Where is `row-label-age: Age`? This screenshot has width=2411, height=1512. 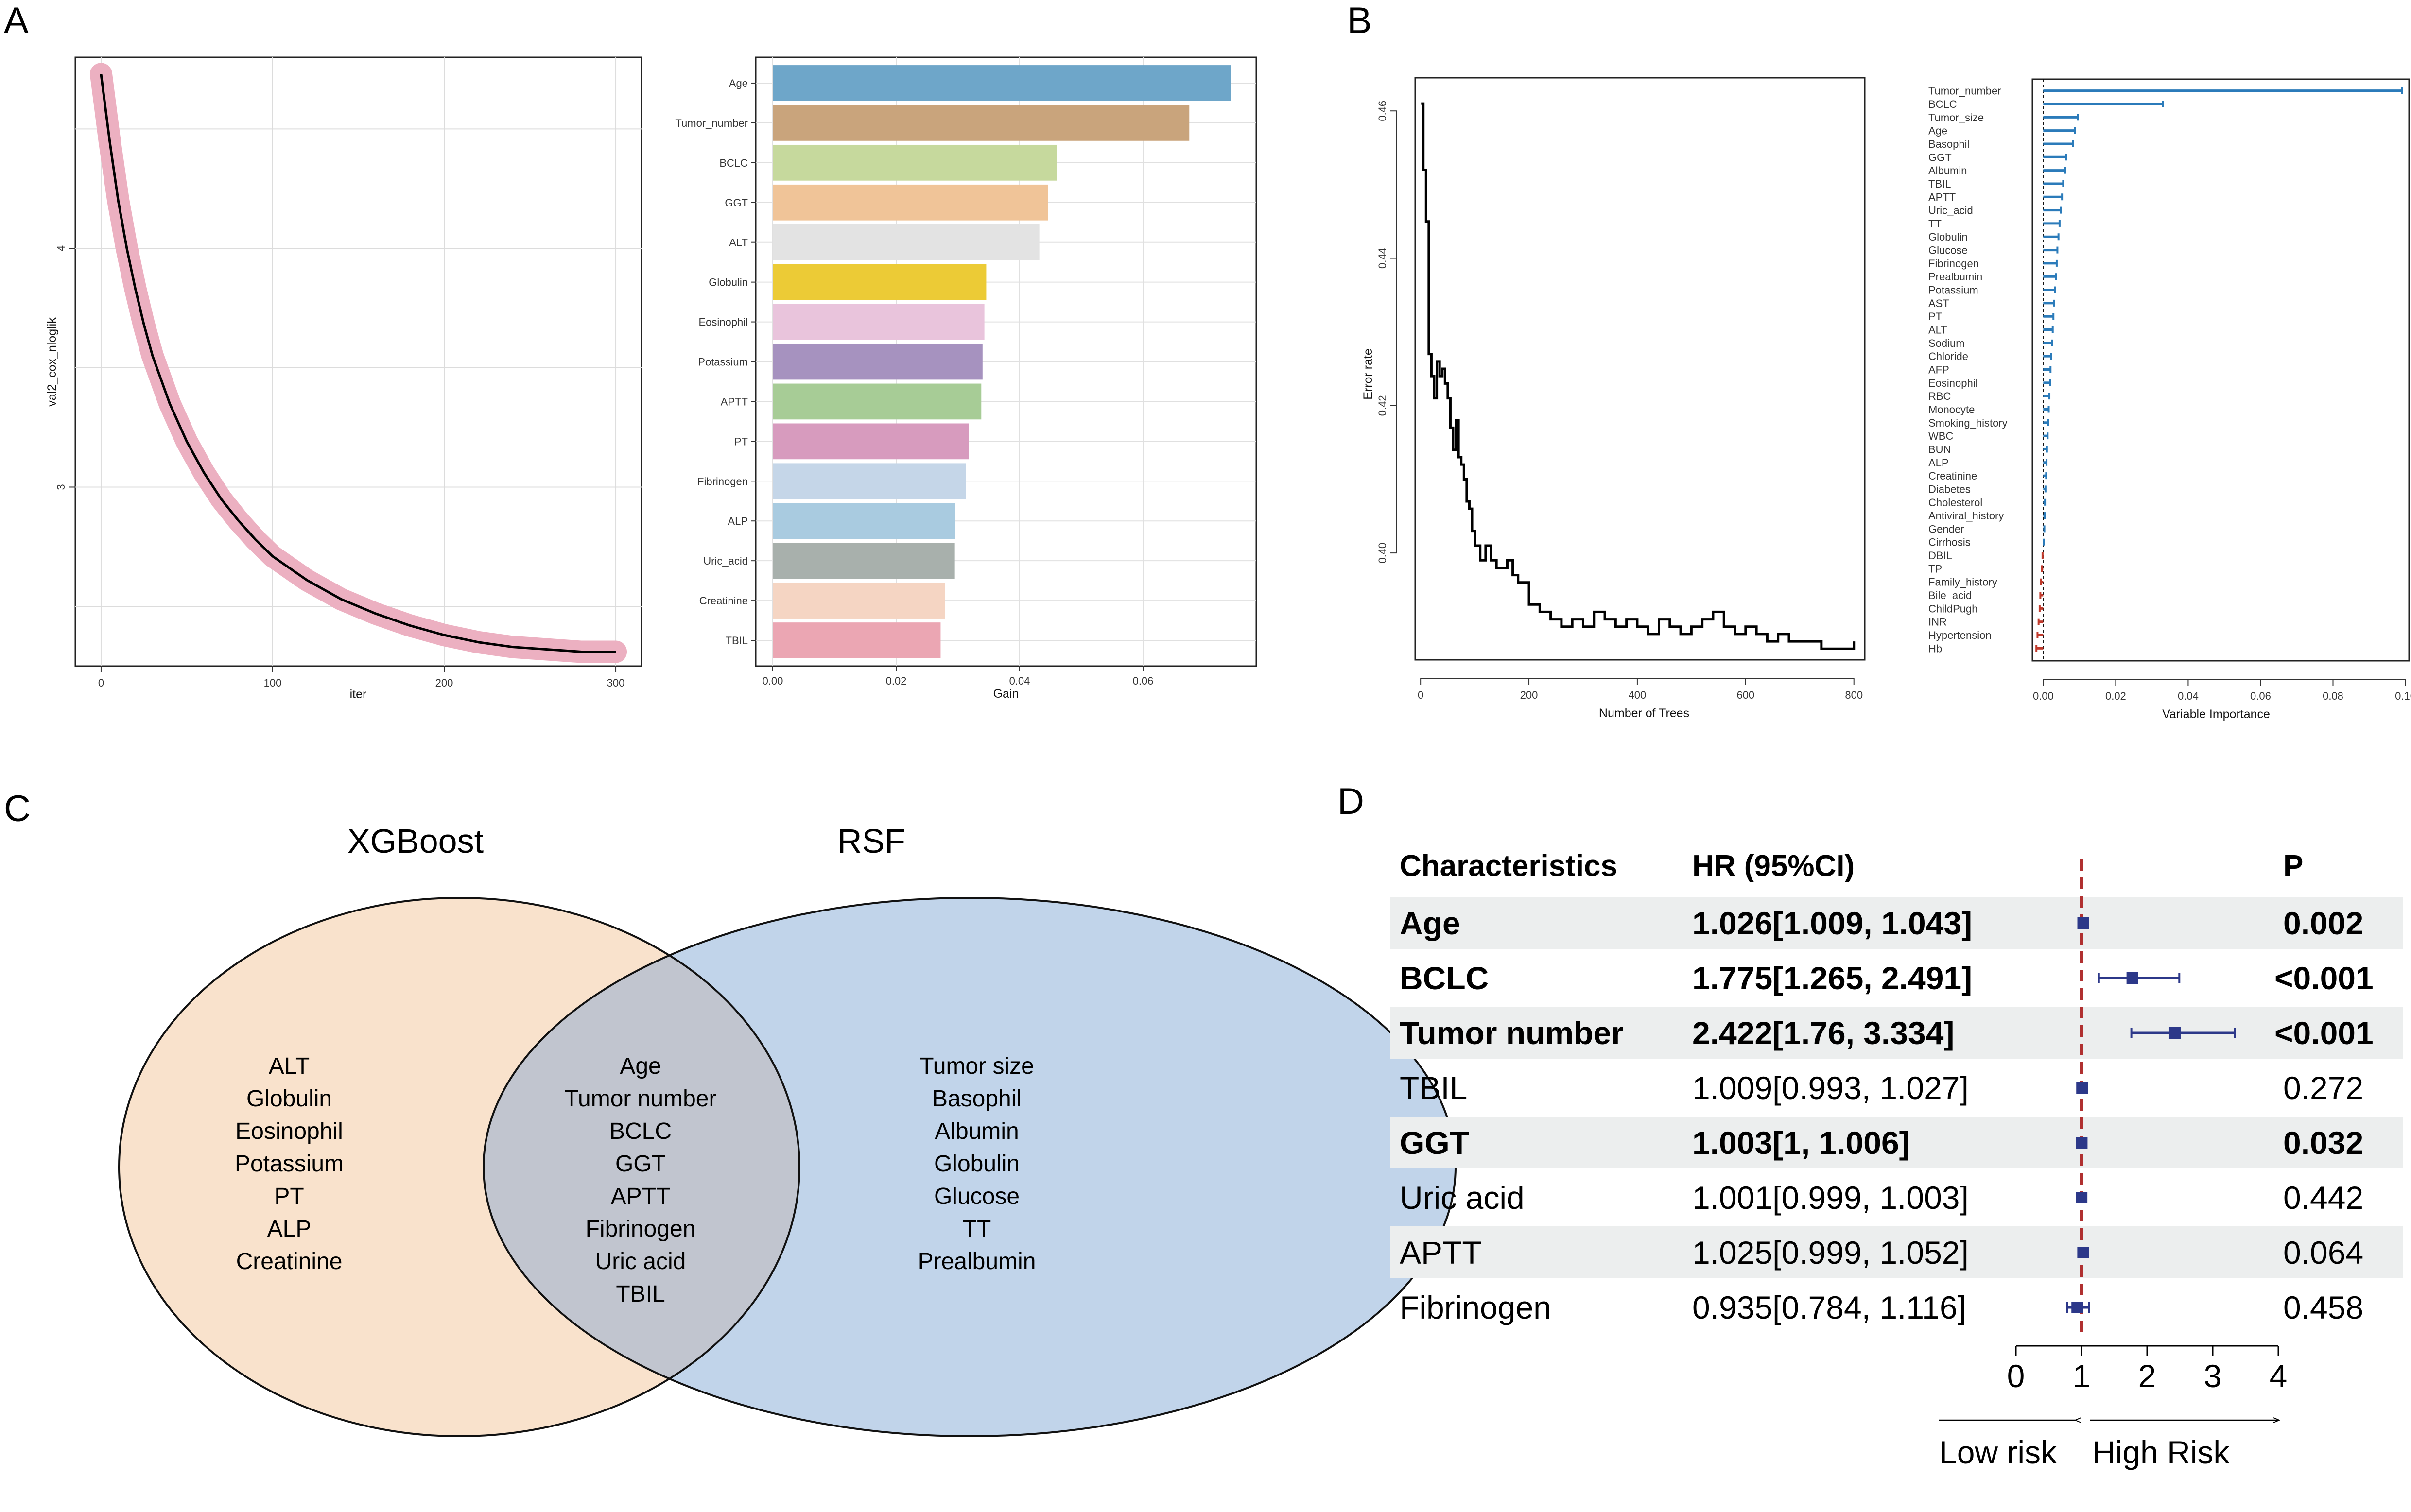 row-label-age: Age is located at coordinates (1430, 923).